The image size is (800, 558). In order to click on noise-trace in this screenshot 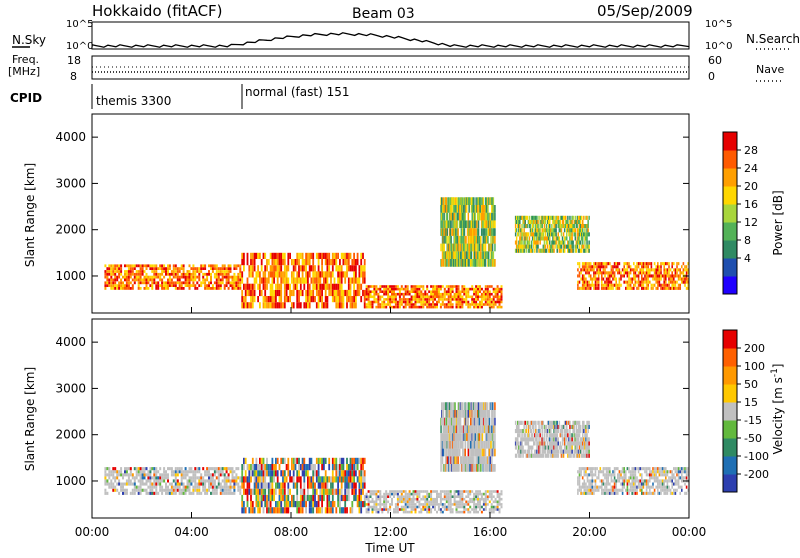, I will do `click(390, 40)`.